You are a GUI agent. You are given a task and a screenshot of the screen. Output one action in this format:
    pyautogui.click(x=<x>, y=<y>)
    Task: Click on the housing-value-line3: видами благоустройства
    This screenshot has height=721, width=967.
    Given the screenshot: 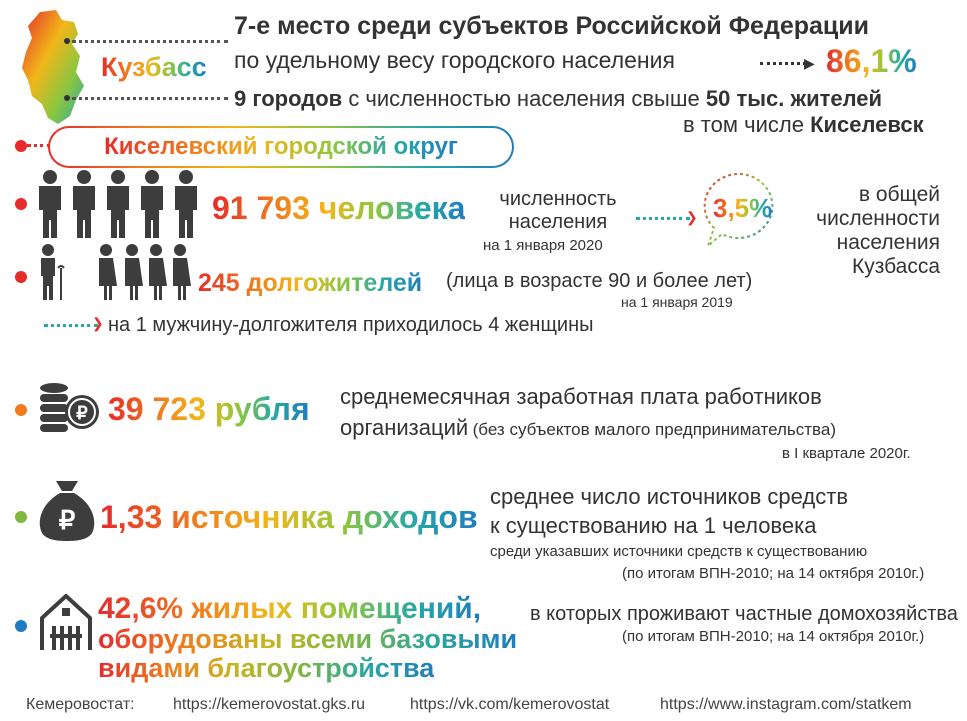 What is the action you would take?
    pyautogui.click(x=266, y=668)
    